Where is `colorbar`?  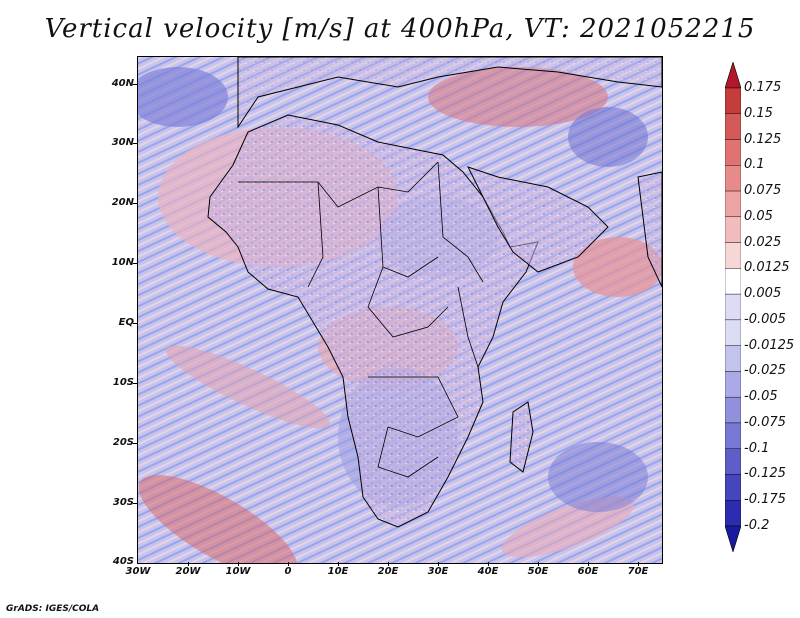 colorbar is located at coordinates (733, 307).